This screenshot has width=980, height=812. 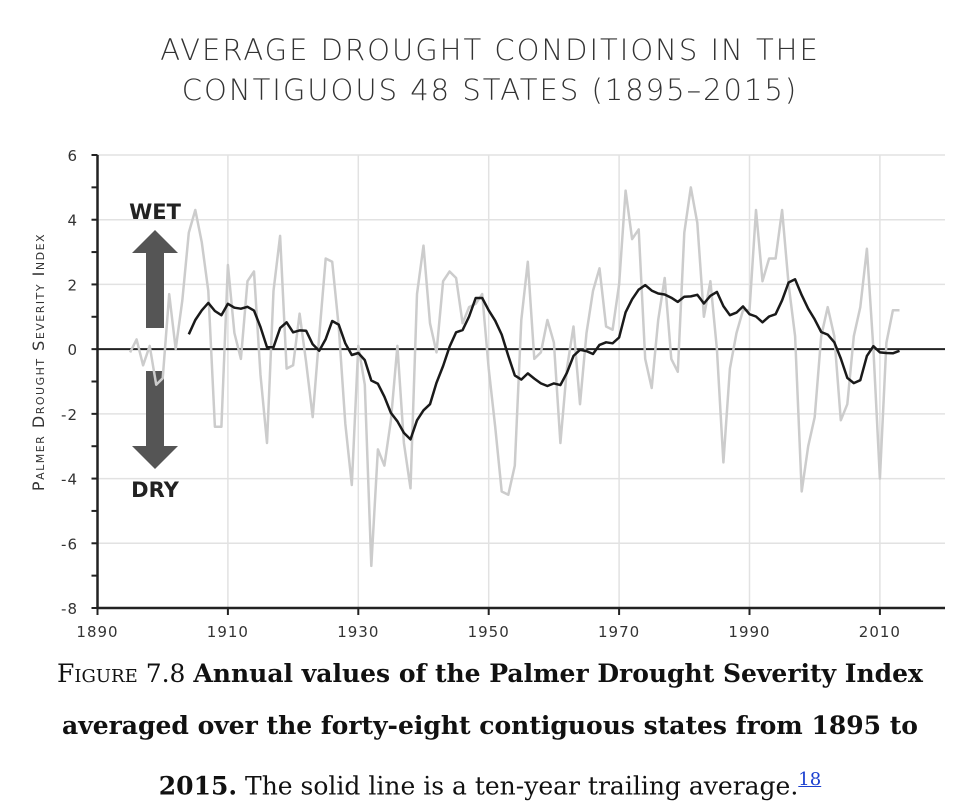 I want to click on dry-label: DRY, so click(x=155, y=490).